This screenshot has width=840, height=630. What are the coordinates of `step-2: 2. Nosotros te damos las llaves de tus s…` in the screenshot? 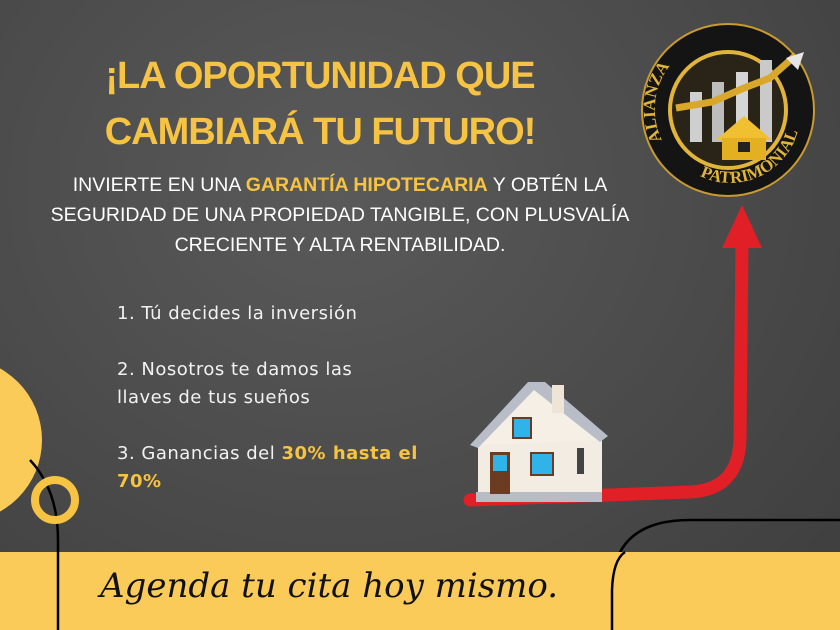 It's located at (257, 384).